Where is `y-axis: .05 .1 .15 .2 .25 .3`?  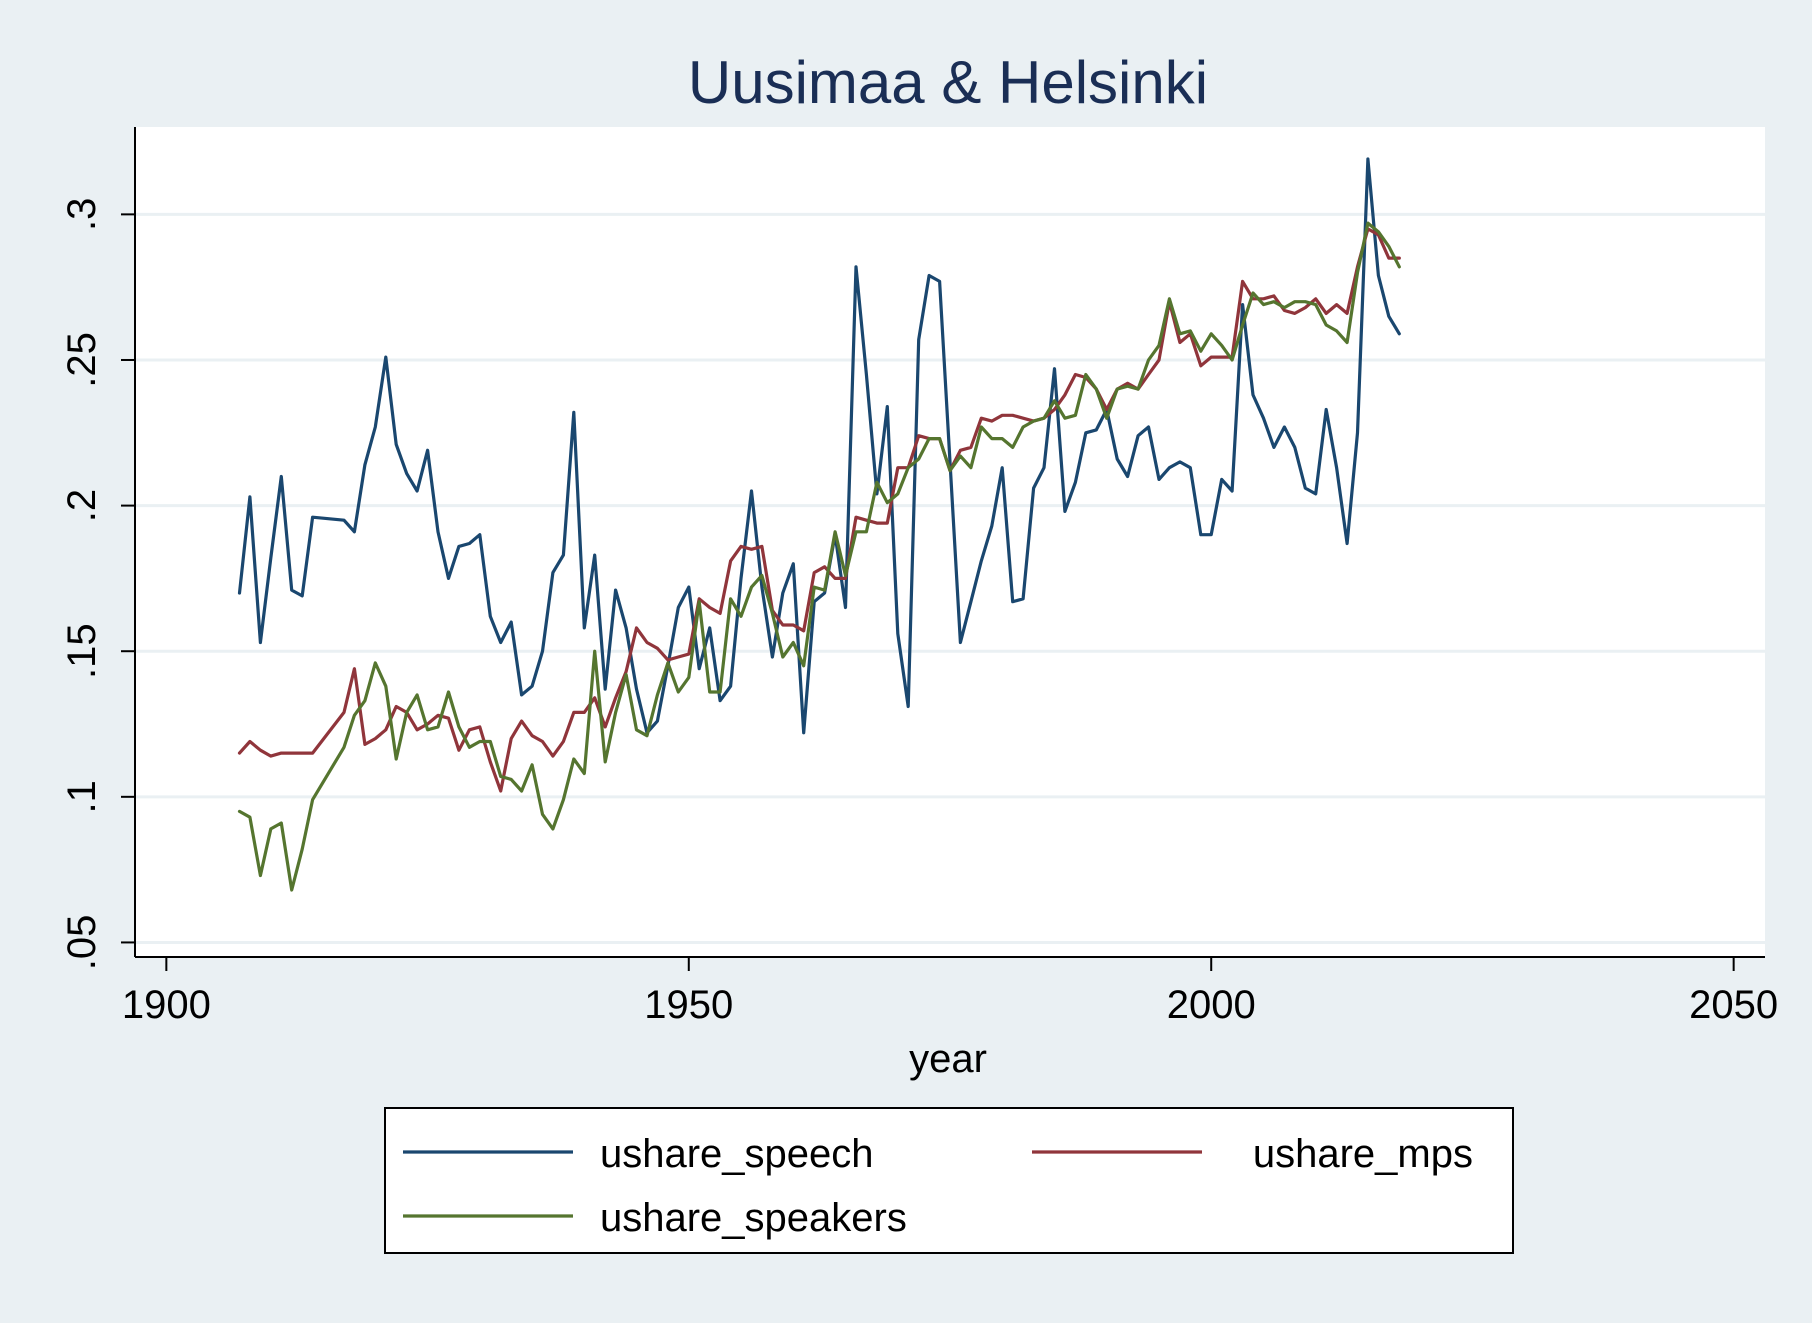
y-axis: .05 .1 .15 .2 .25 .3 is located at coordinates (97, 584).